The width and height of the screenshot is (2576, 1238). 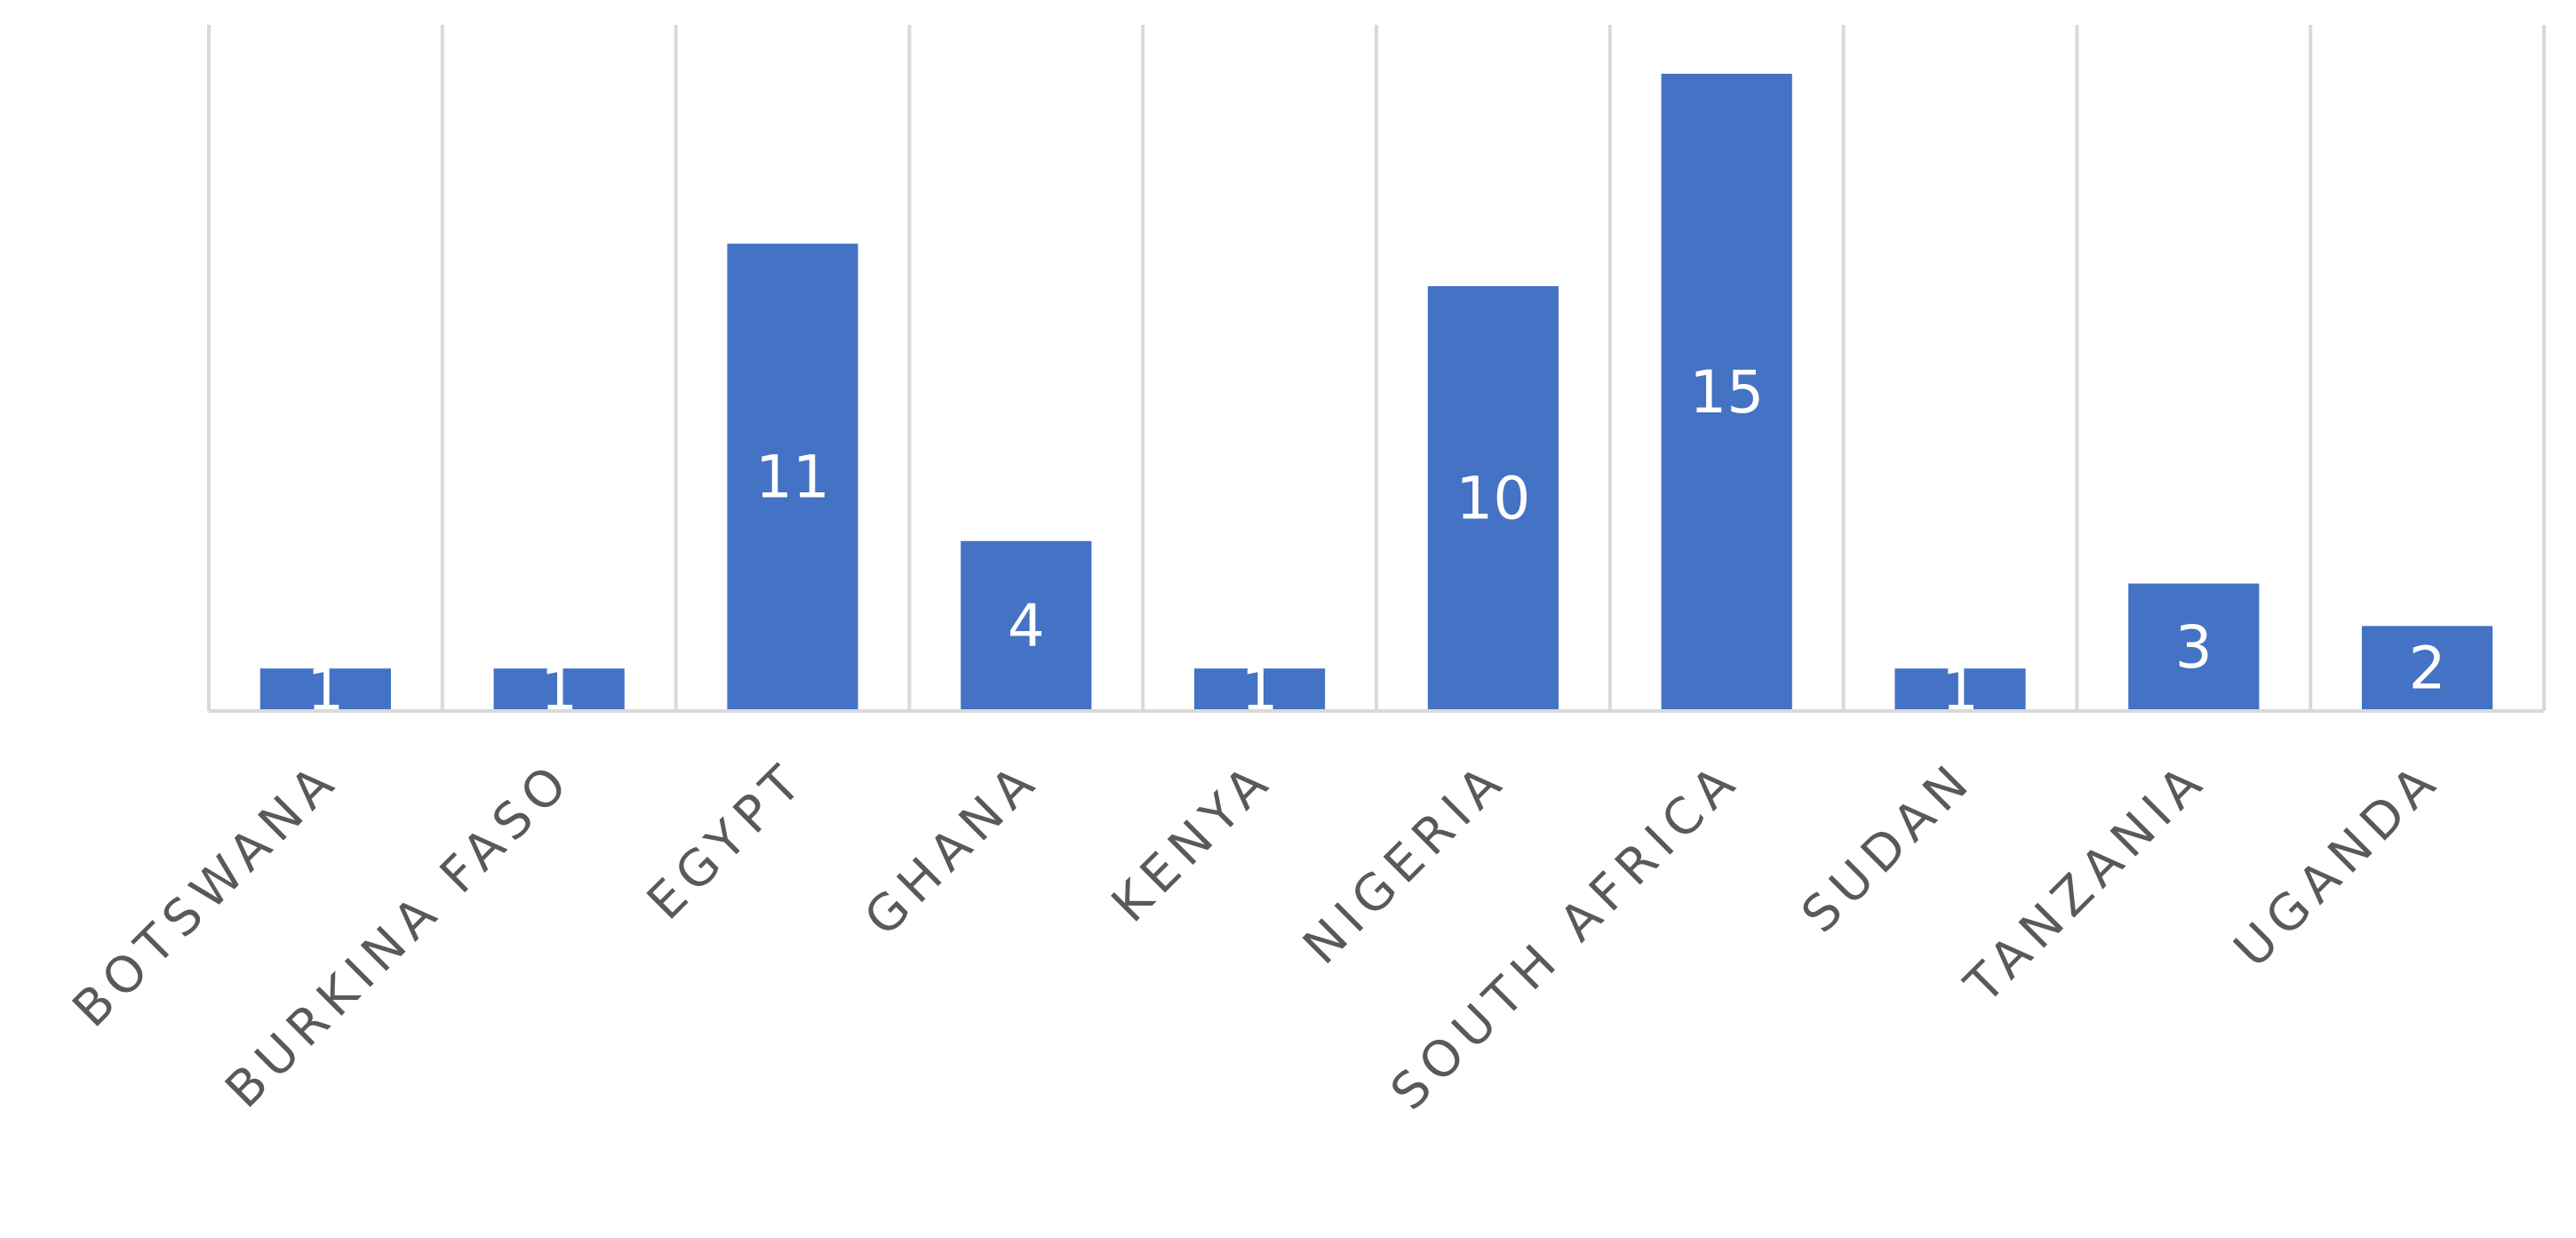 I want to click on bar-sudan, so click(x=1960, y=690).